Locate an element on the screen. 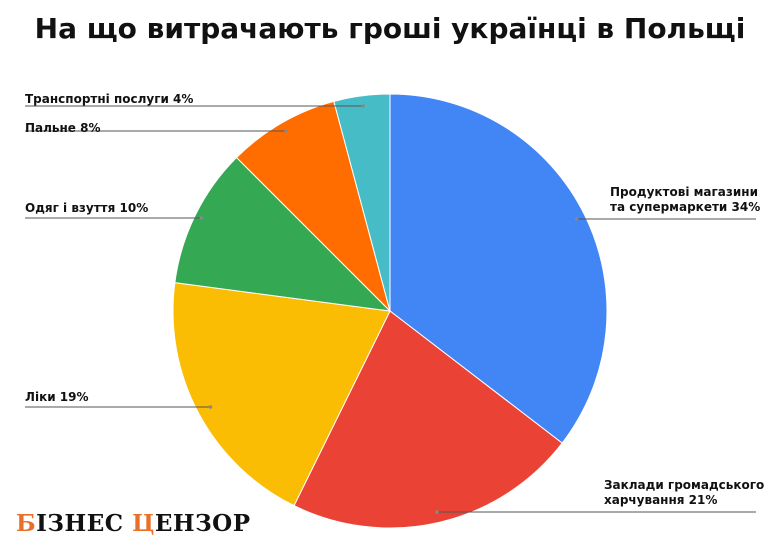 The image size is (780, 553). slice-label-1-0: Заклади громадського is located at coordinates (684, 485).